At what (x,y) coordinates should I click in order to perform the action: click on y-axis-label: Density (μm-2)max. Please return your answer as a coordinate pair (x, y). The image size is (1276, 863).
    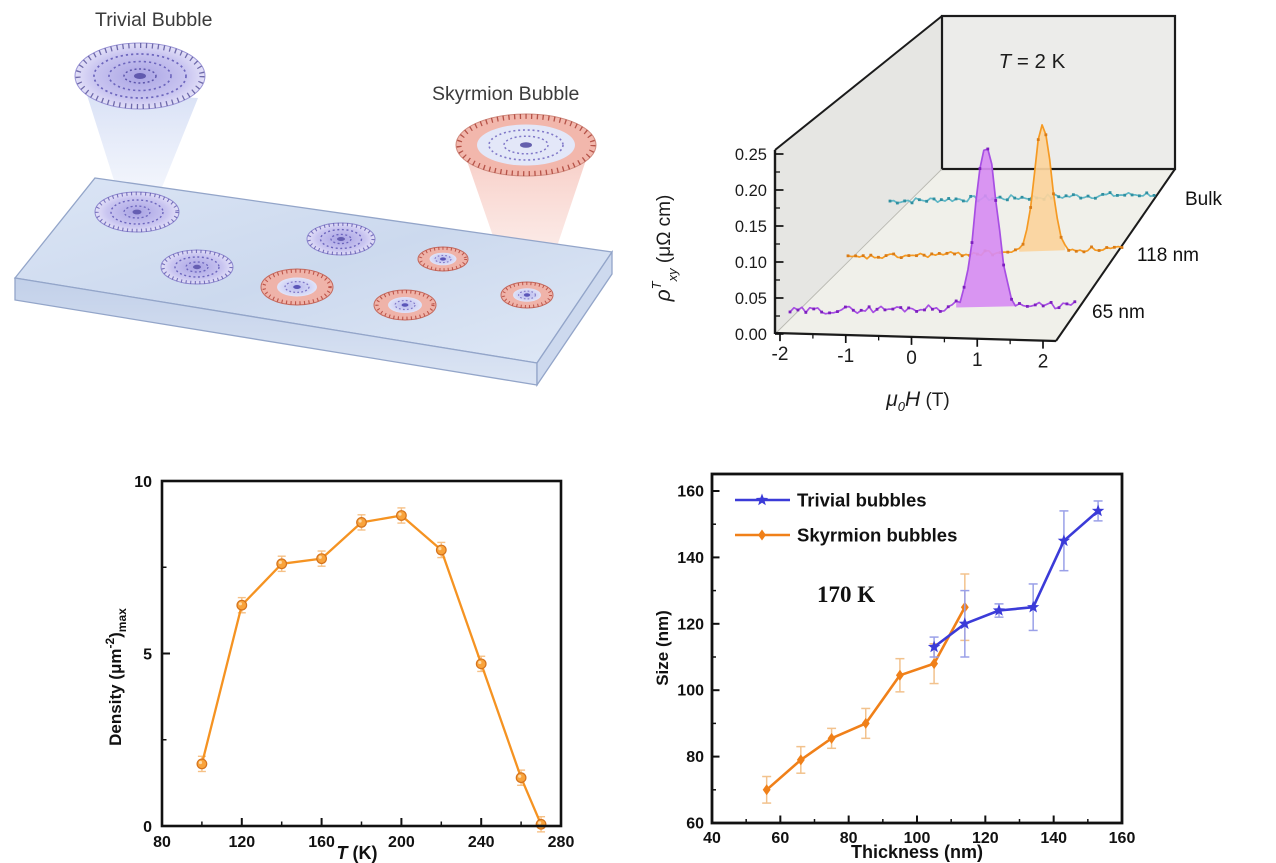
    Looking at the image, I should click on (116, 677).